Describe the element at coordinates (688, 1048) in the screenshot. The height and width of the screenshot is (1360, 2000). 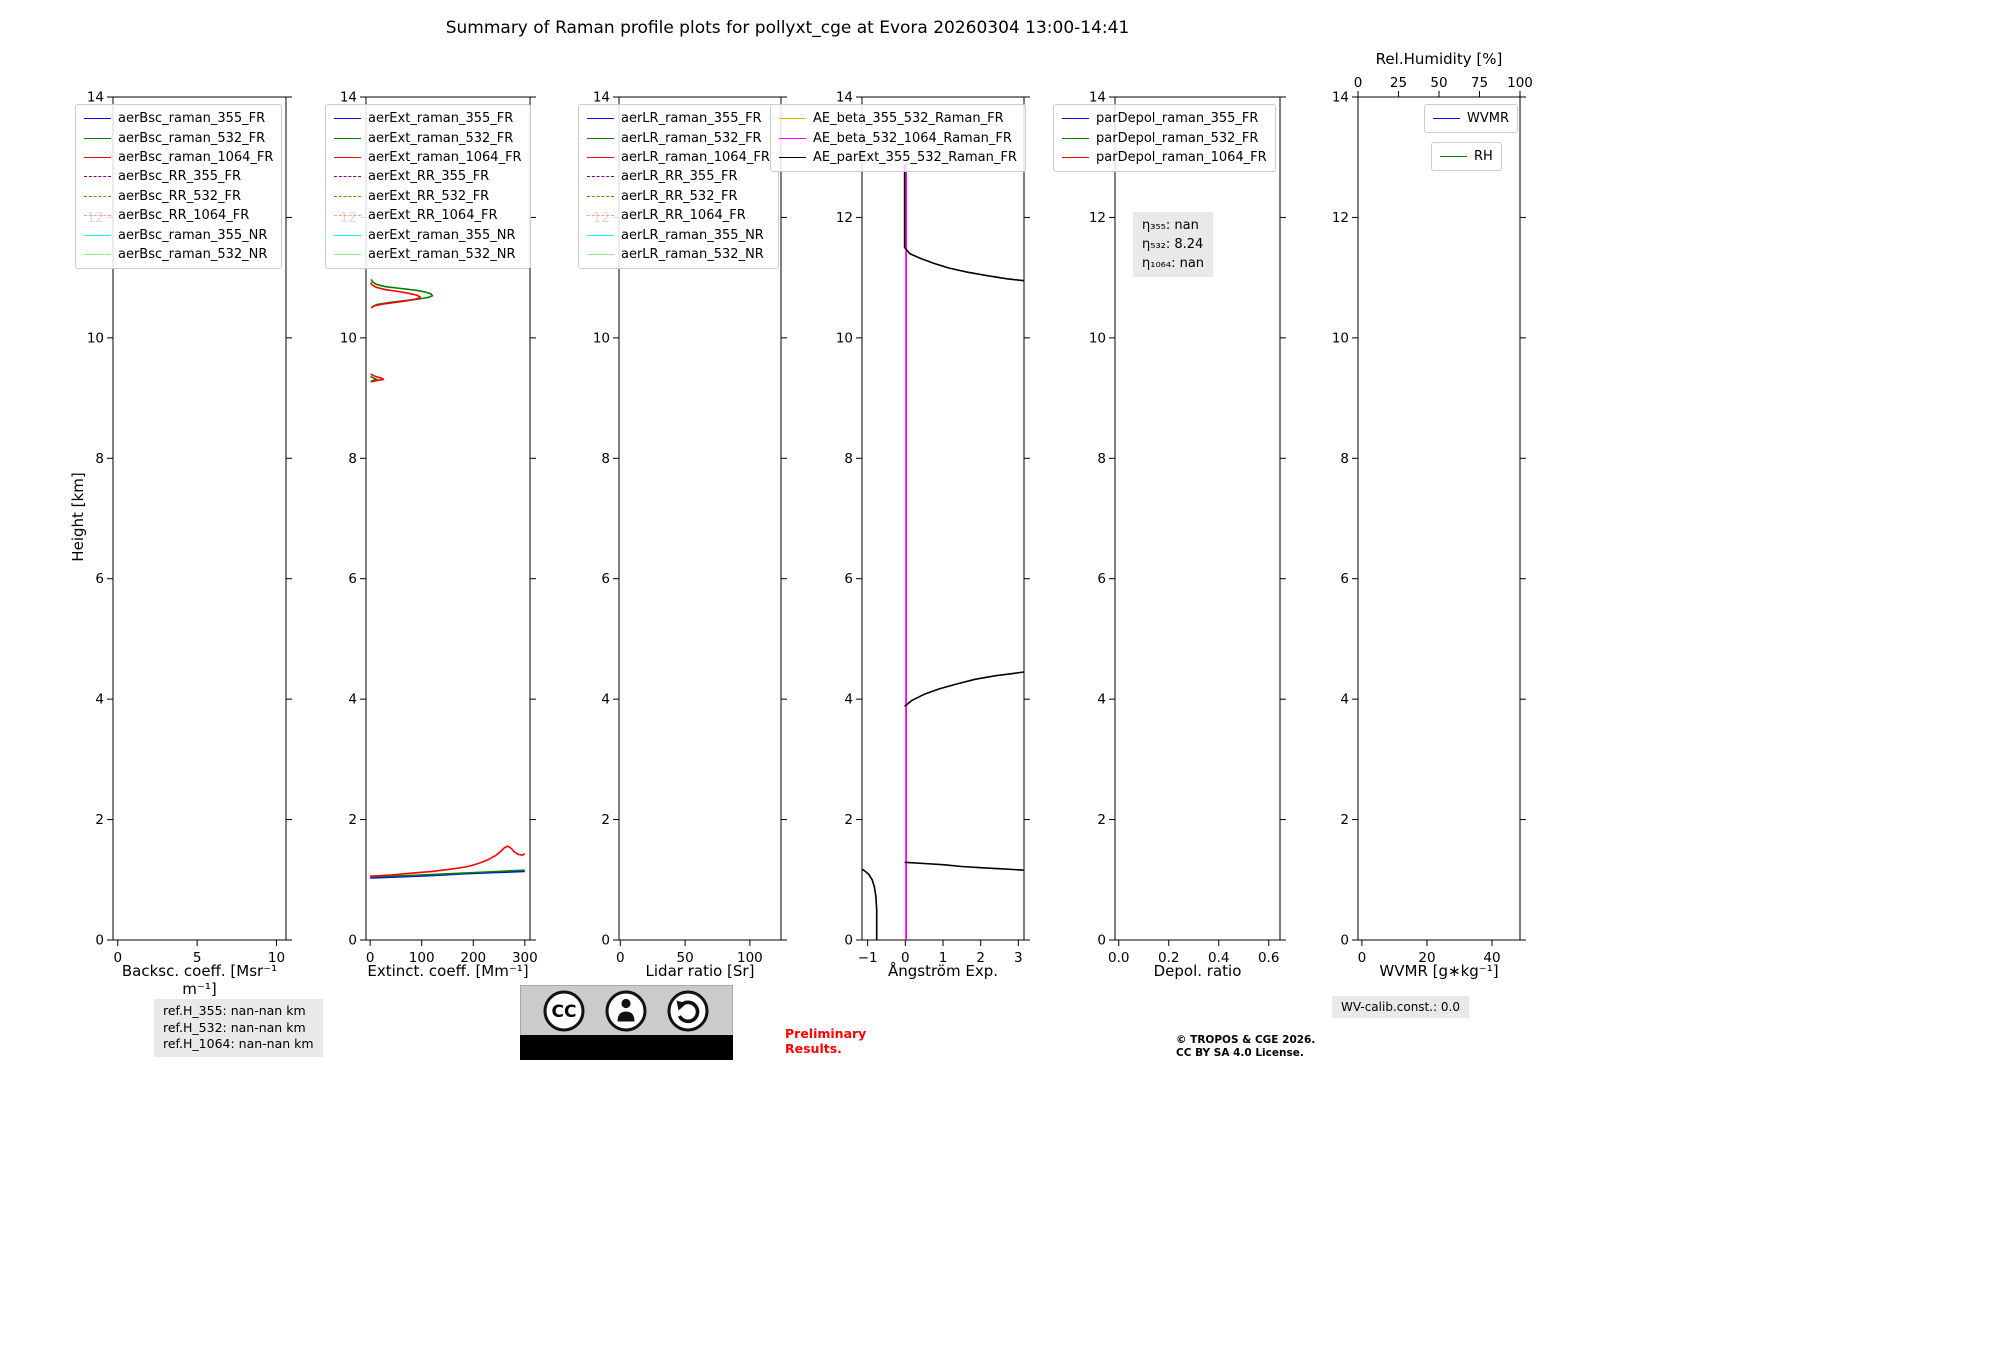
I see `badge-sa-label: SA` at that location.